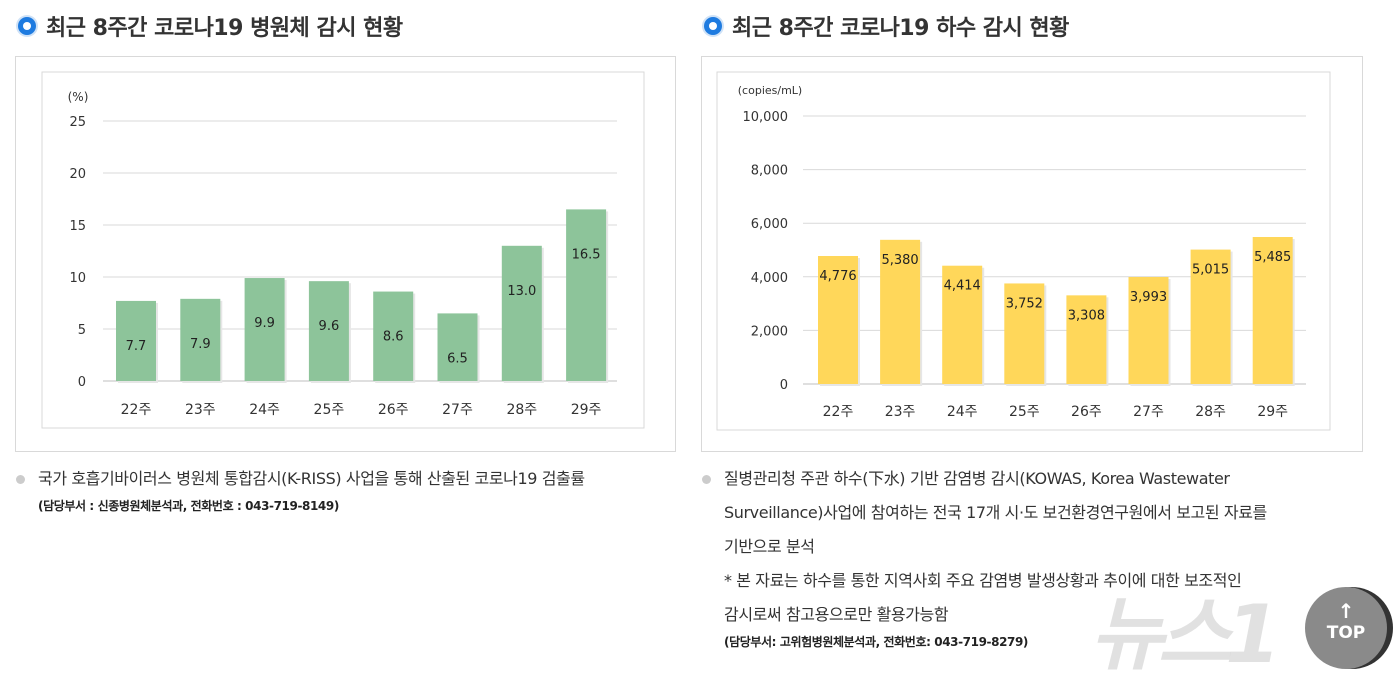  Describe the element at coordinates (77, 278) in the screenshot. I see `y-tick-label: 10` at that location.